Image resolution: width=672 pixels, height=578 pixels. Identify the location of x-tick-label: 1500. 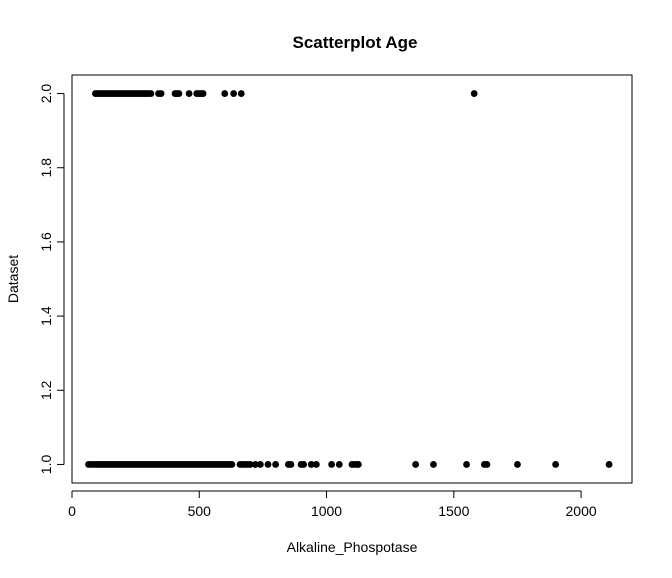
(453, 511).